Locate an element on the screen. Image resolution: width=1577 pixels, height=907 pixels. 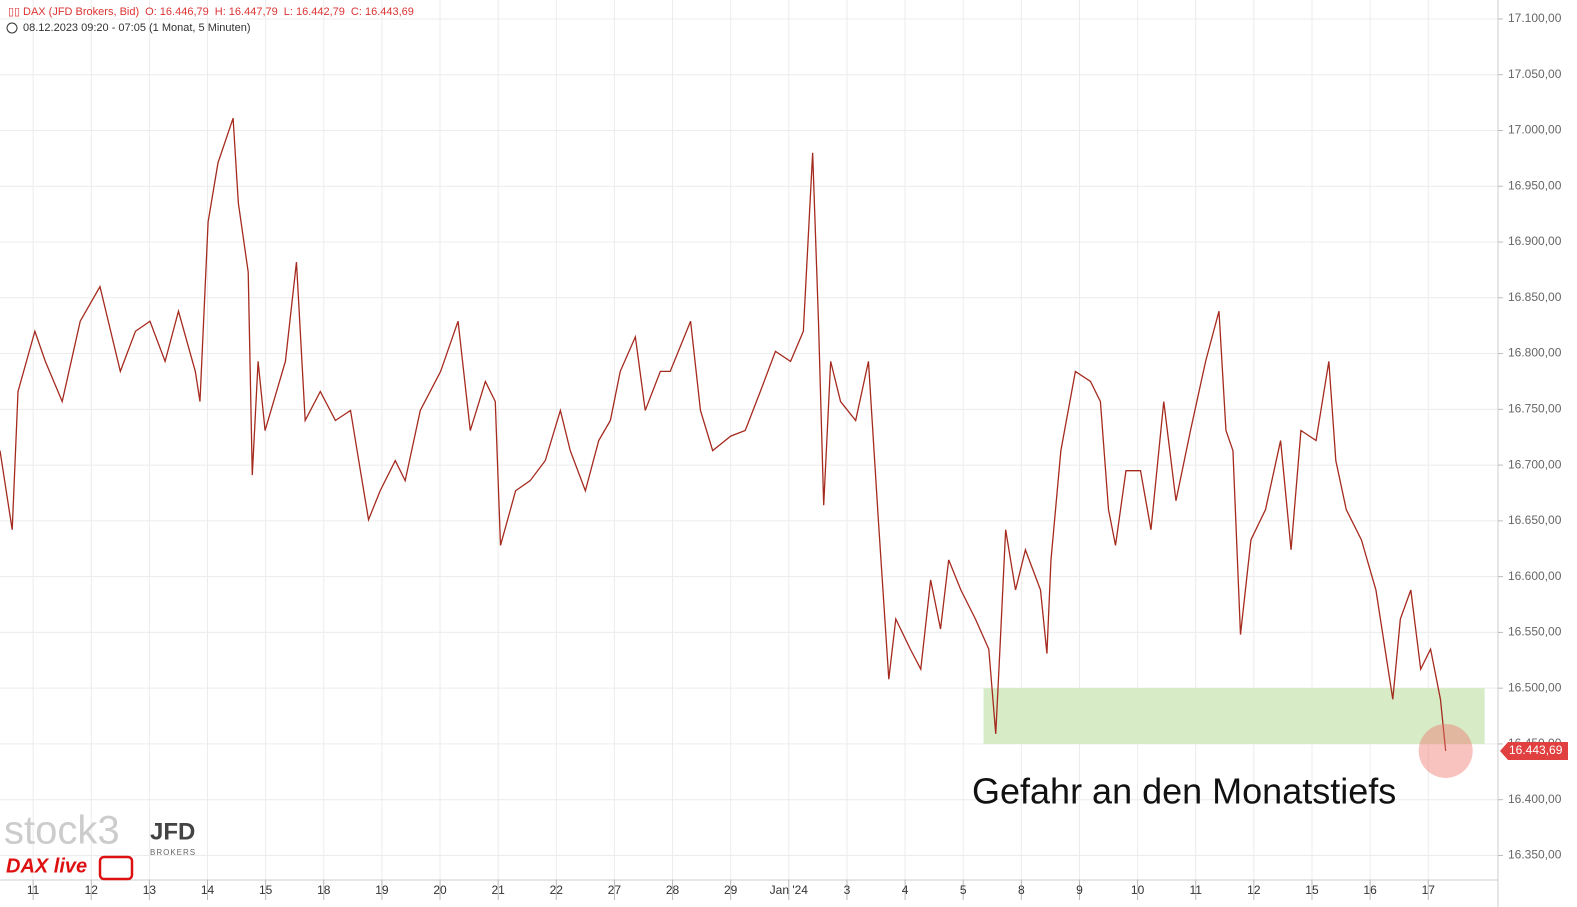
ohlc-value: L: 16.442,79 is located at coordinates (314, 12).